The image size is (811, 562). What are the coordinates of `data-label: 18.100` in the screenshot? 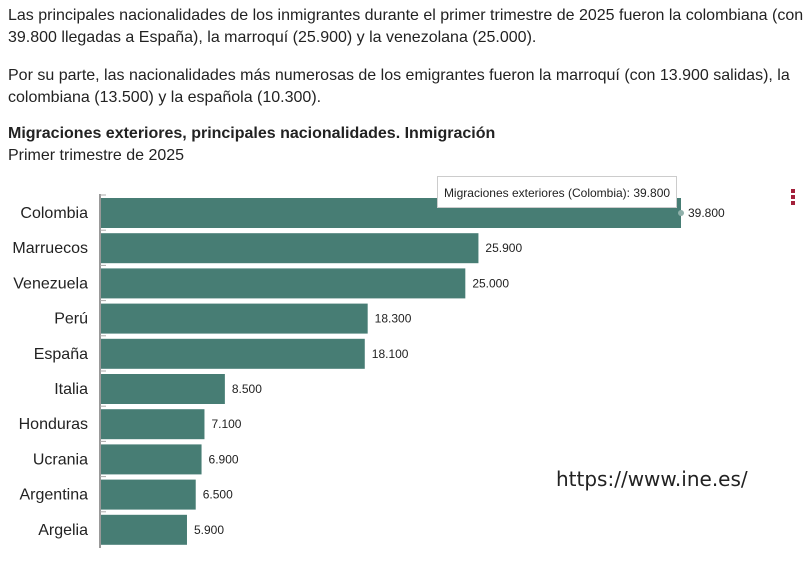 It's located at (390, 354).